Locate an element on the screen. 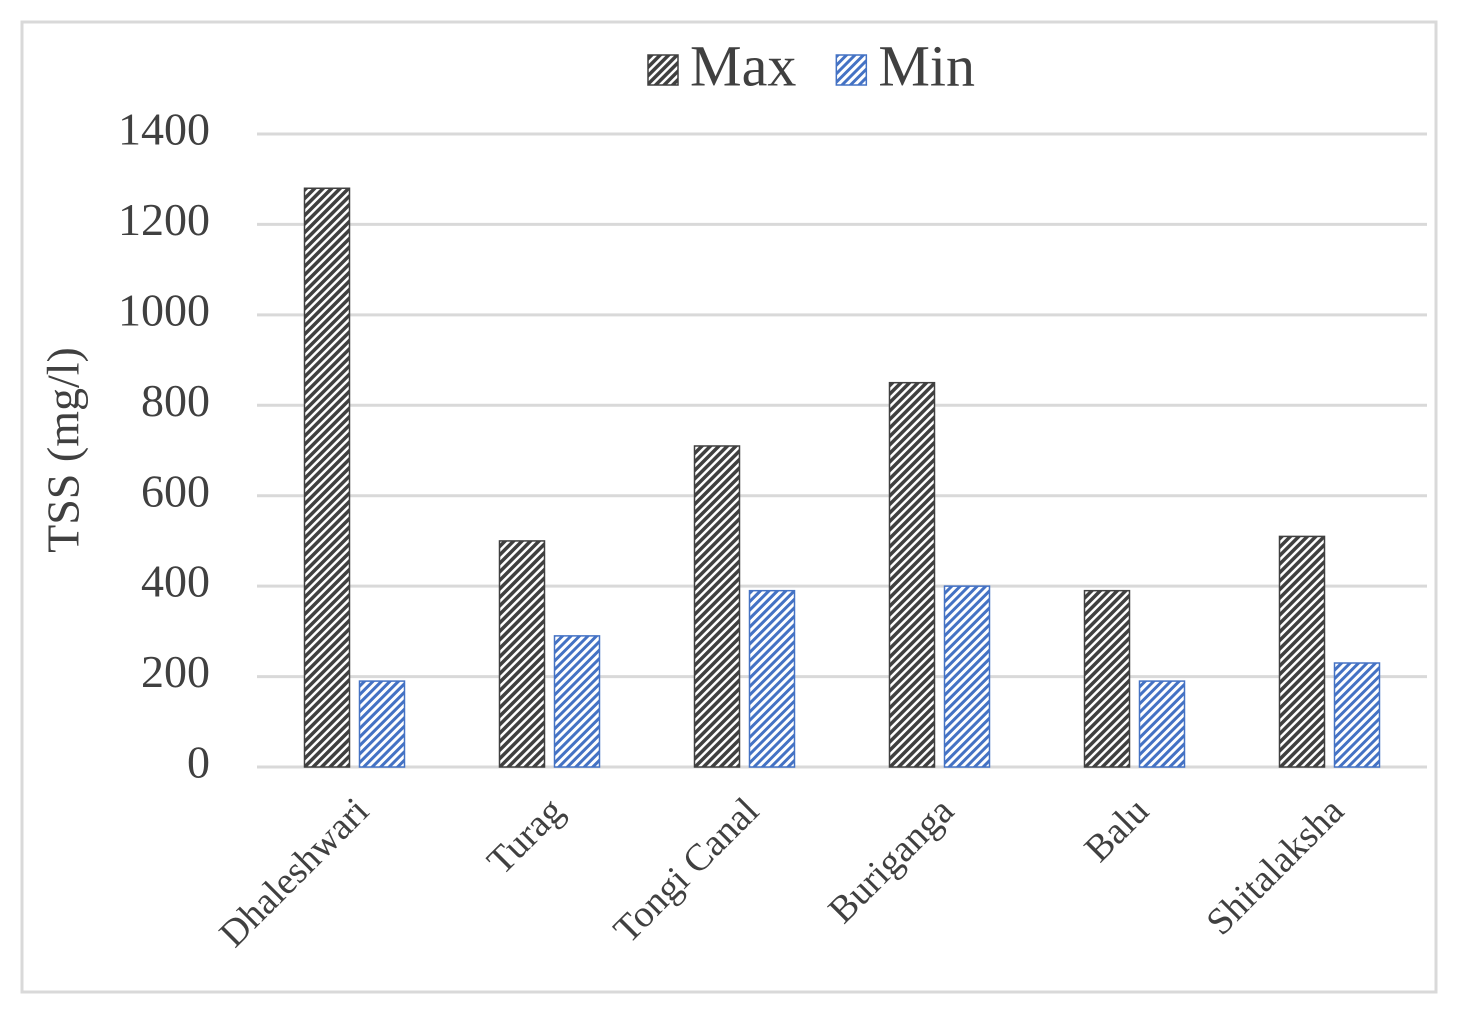  y-tick-label: 200 is located at coordinates (175, 671).